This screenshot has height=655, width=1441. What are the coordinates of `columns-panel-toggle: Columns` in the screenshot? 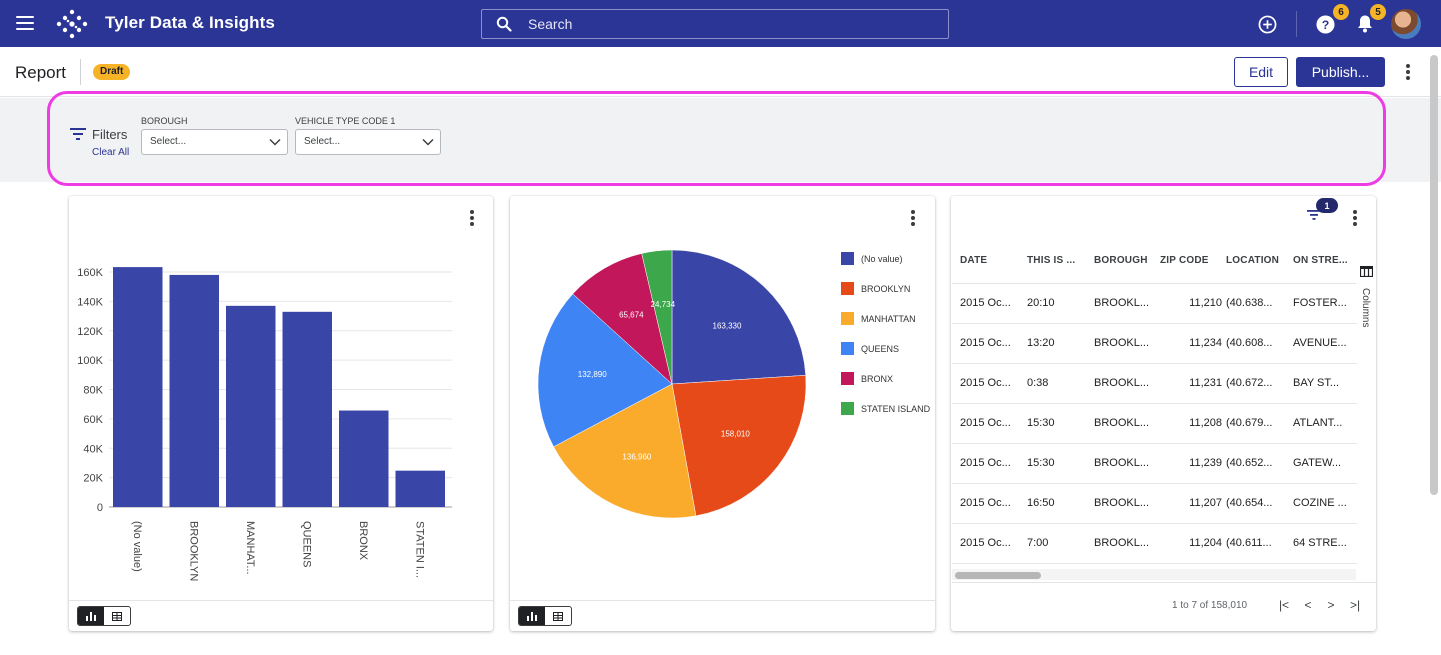 It's located at (1365, 308).